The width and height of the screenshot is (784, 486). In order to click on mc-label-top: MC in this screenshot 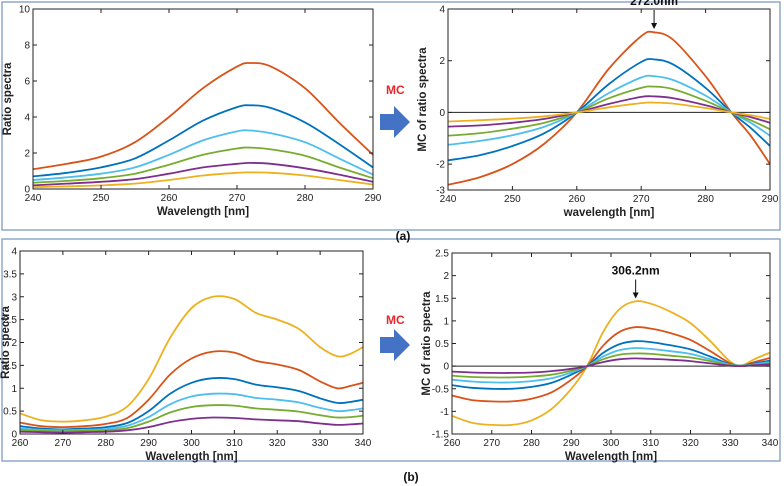, I will do `click(395, 90)`.